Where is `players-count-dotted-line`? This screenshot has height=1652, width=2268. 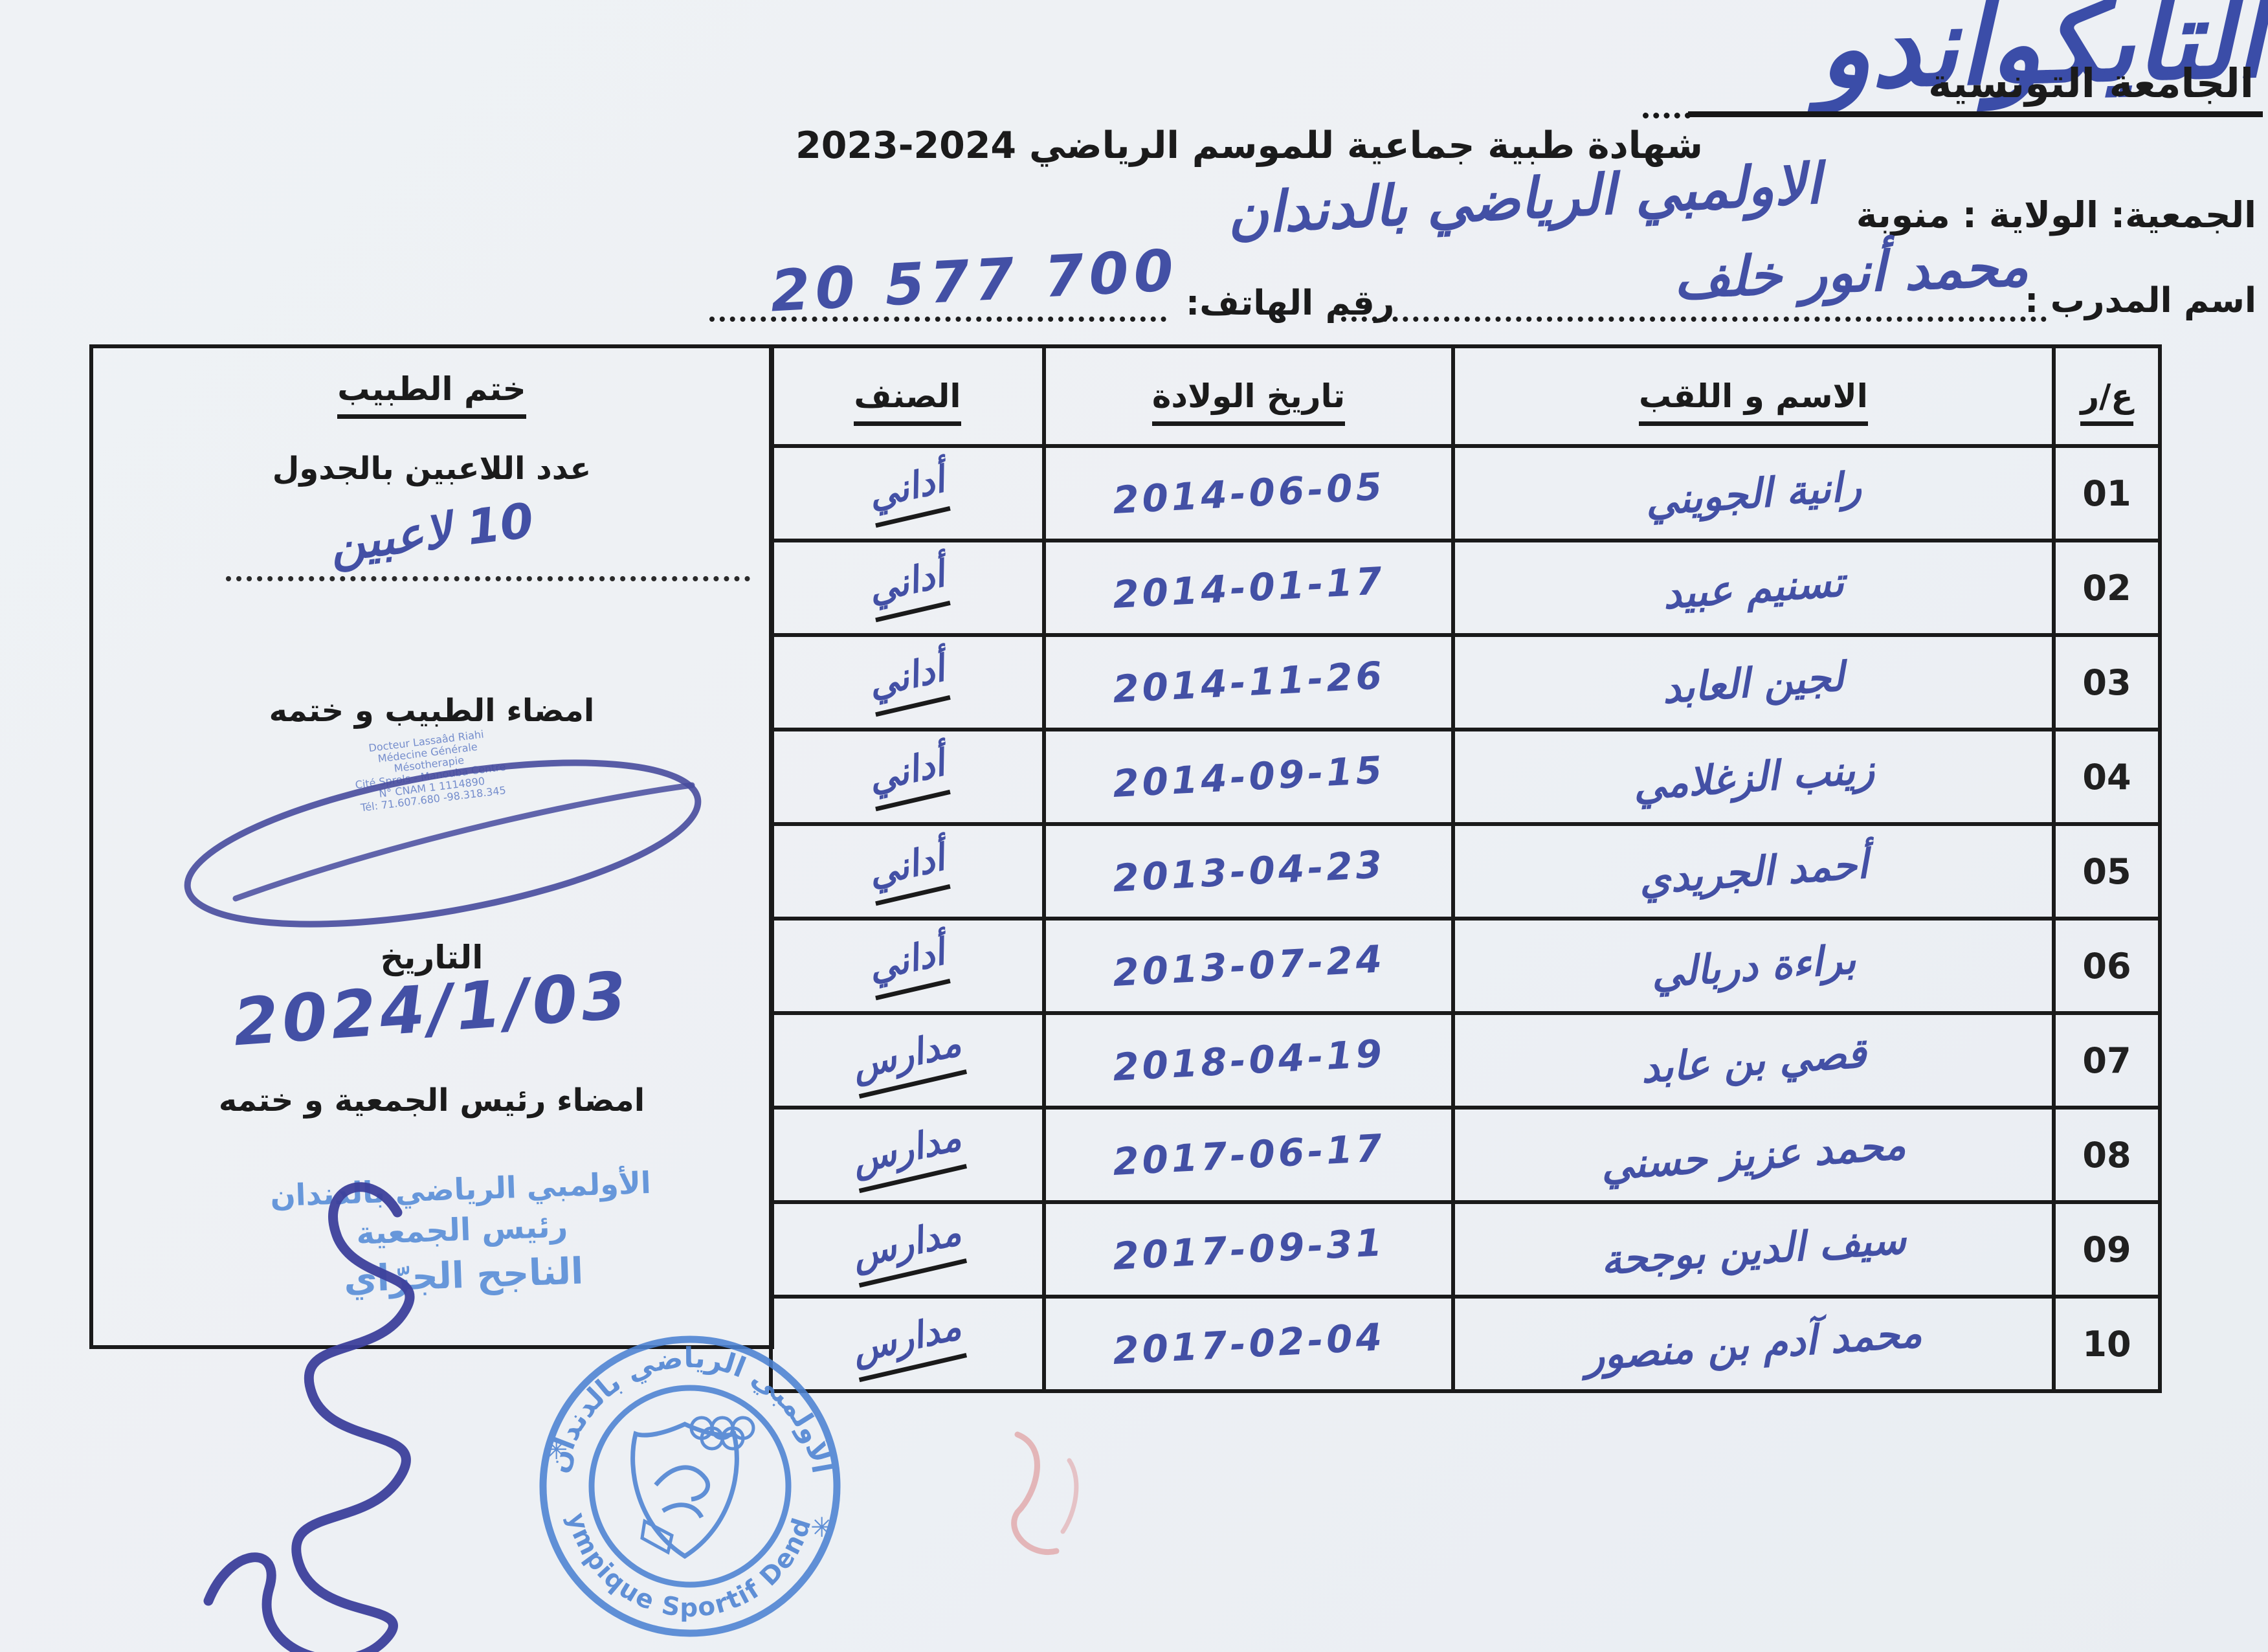 players-count-dotted-line is located at coordinates (488, 578).